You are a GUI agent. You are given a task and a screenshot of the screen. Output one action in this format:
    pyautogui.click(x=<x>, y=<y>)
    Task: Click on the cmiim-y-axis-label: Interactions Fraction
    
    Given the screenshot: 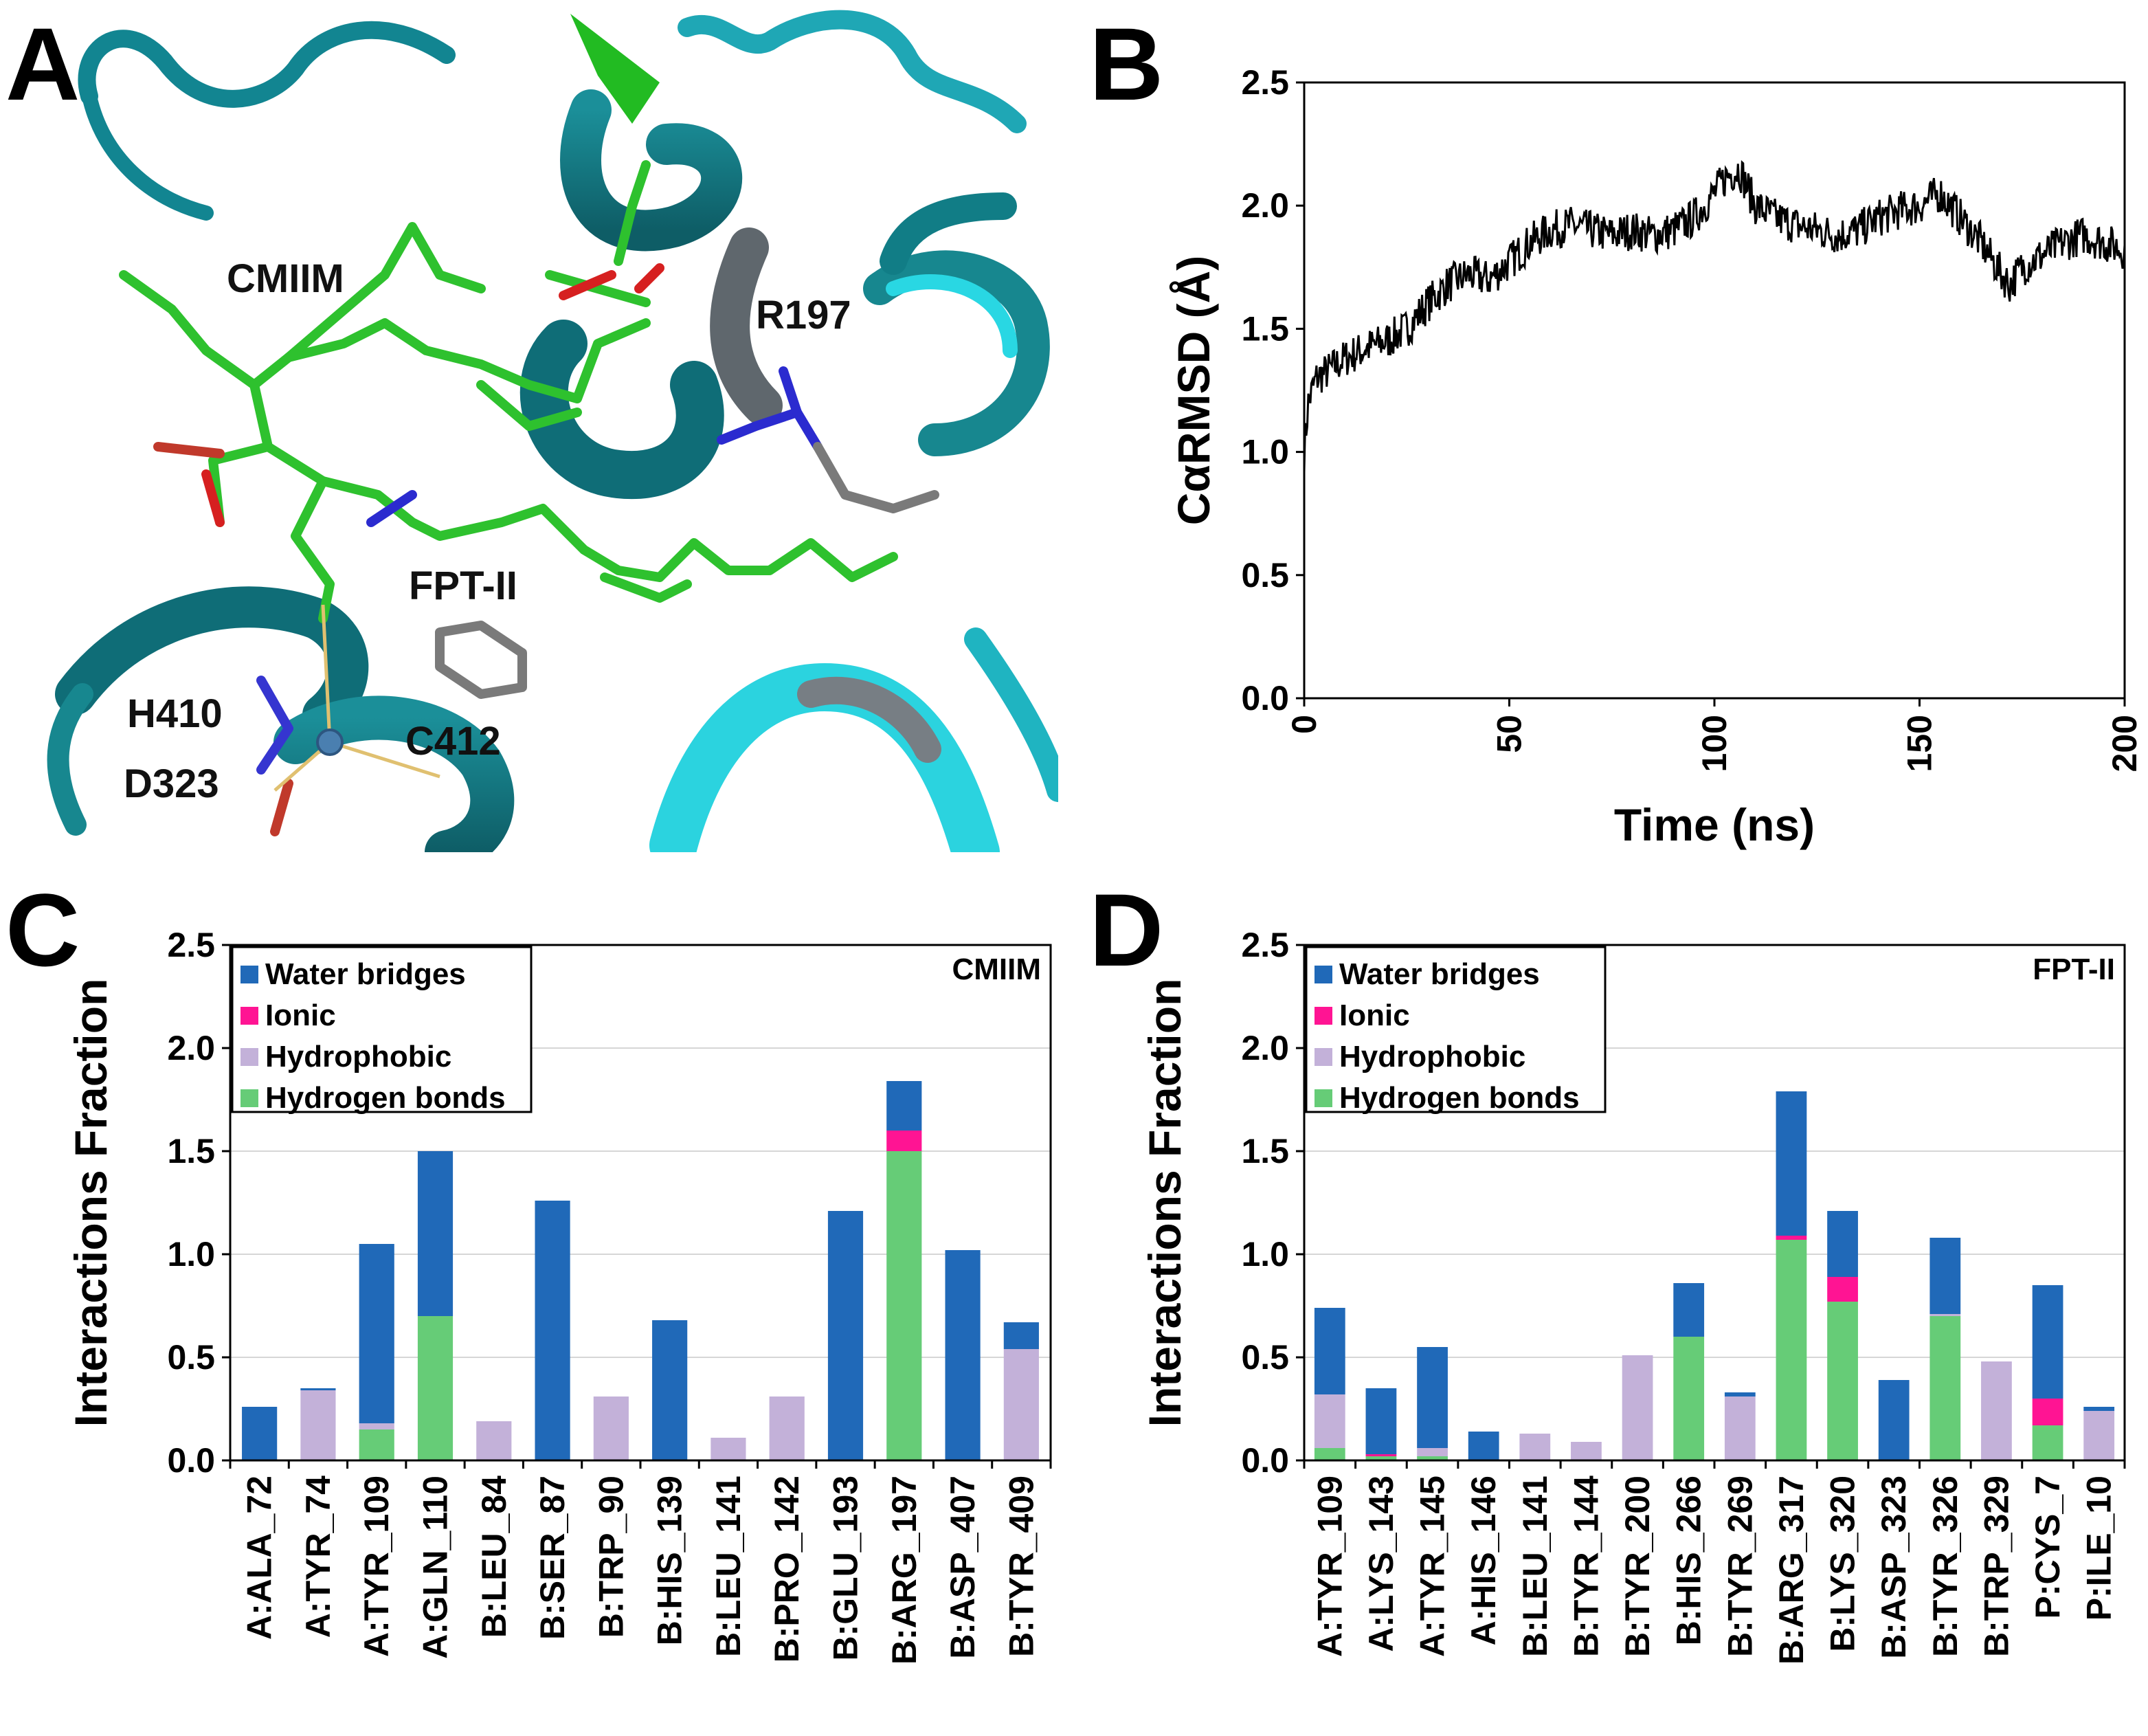 What is the action you would take?
    pyautogui.click(x=90, y=1203)
    